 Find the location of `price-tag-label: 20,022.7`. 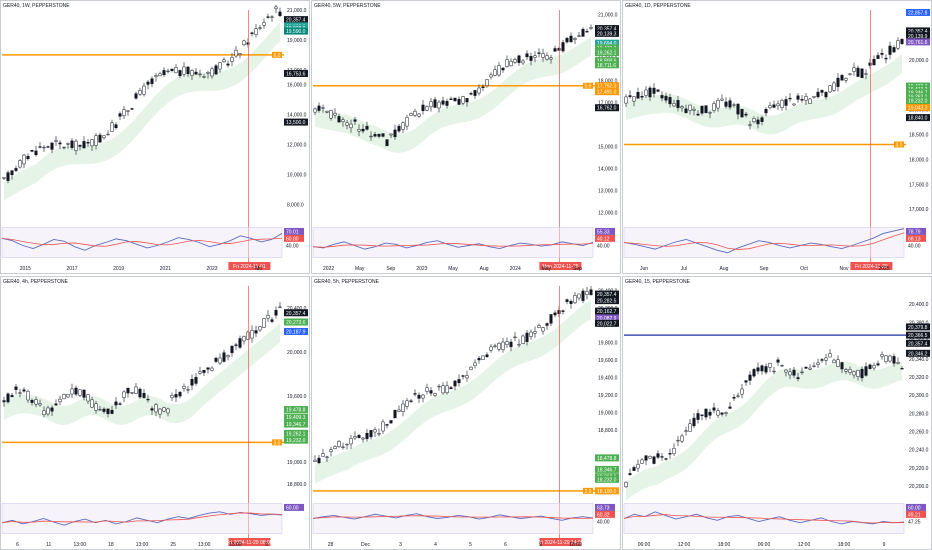

price-tag-label: 20,022.7 is located at coordinates (607, 324).